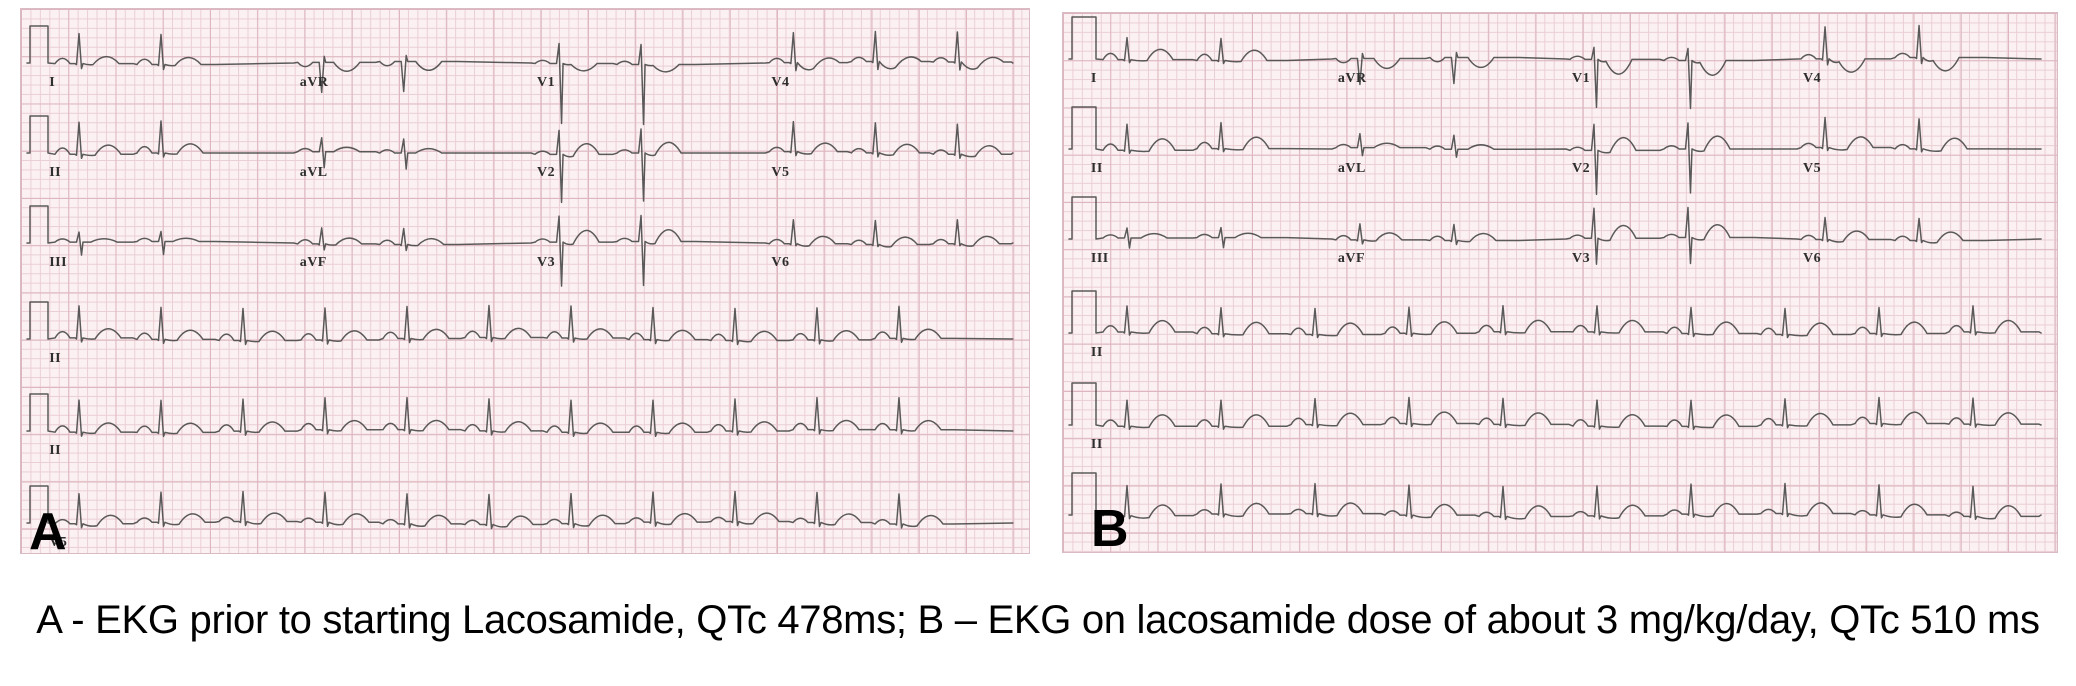  I want to click on lead-label-avf-a-row3: aVF, so click(313, 262).